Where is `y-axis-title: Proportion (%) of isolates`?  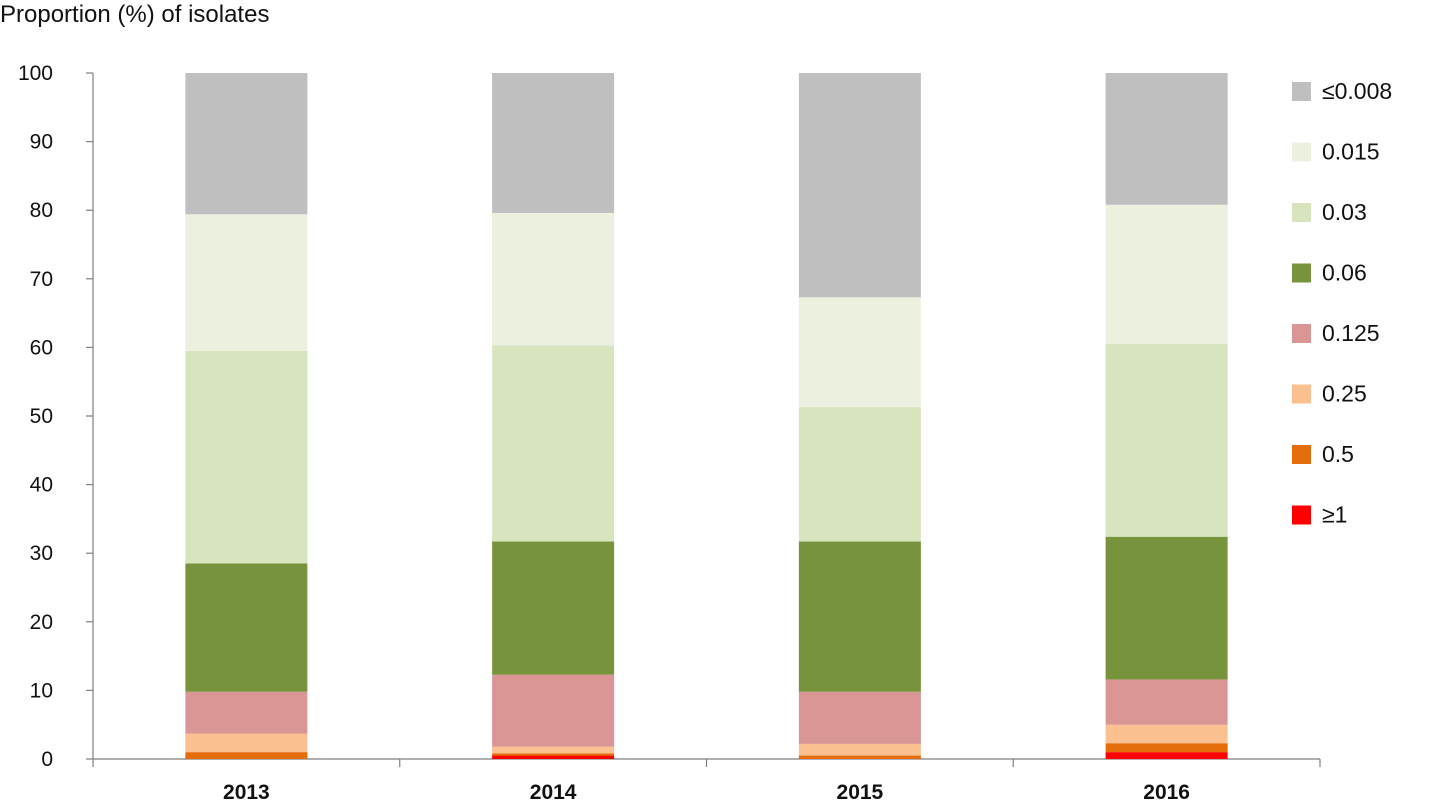 y-axis-title: Proportion (%) of isolates is located at coordinates (134, 14).